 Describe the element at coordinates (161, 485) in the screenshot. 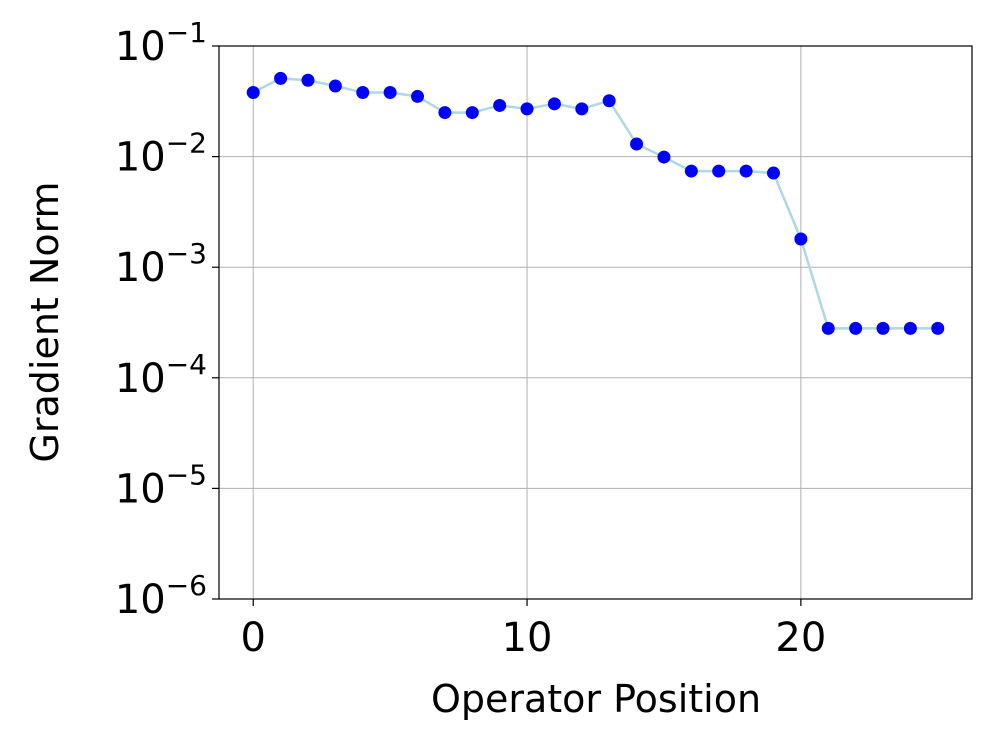

I see `y-tick-label: 10⁻⁵` at that location.